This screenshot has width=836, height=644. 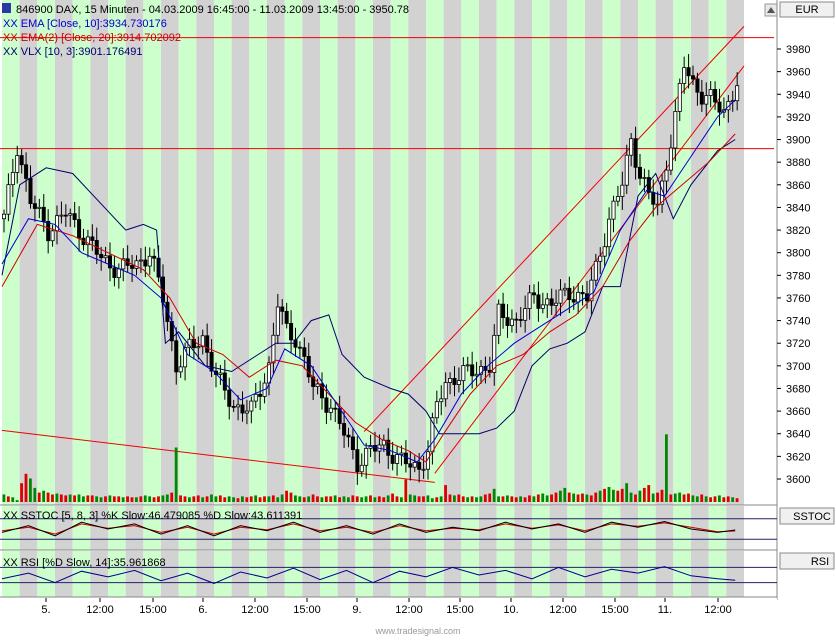 I want to click on price-tick-label: 3780, so click(x=798, y=276).